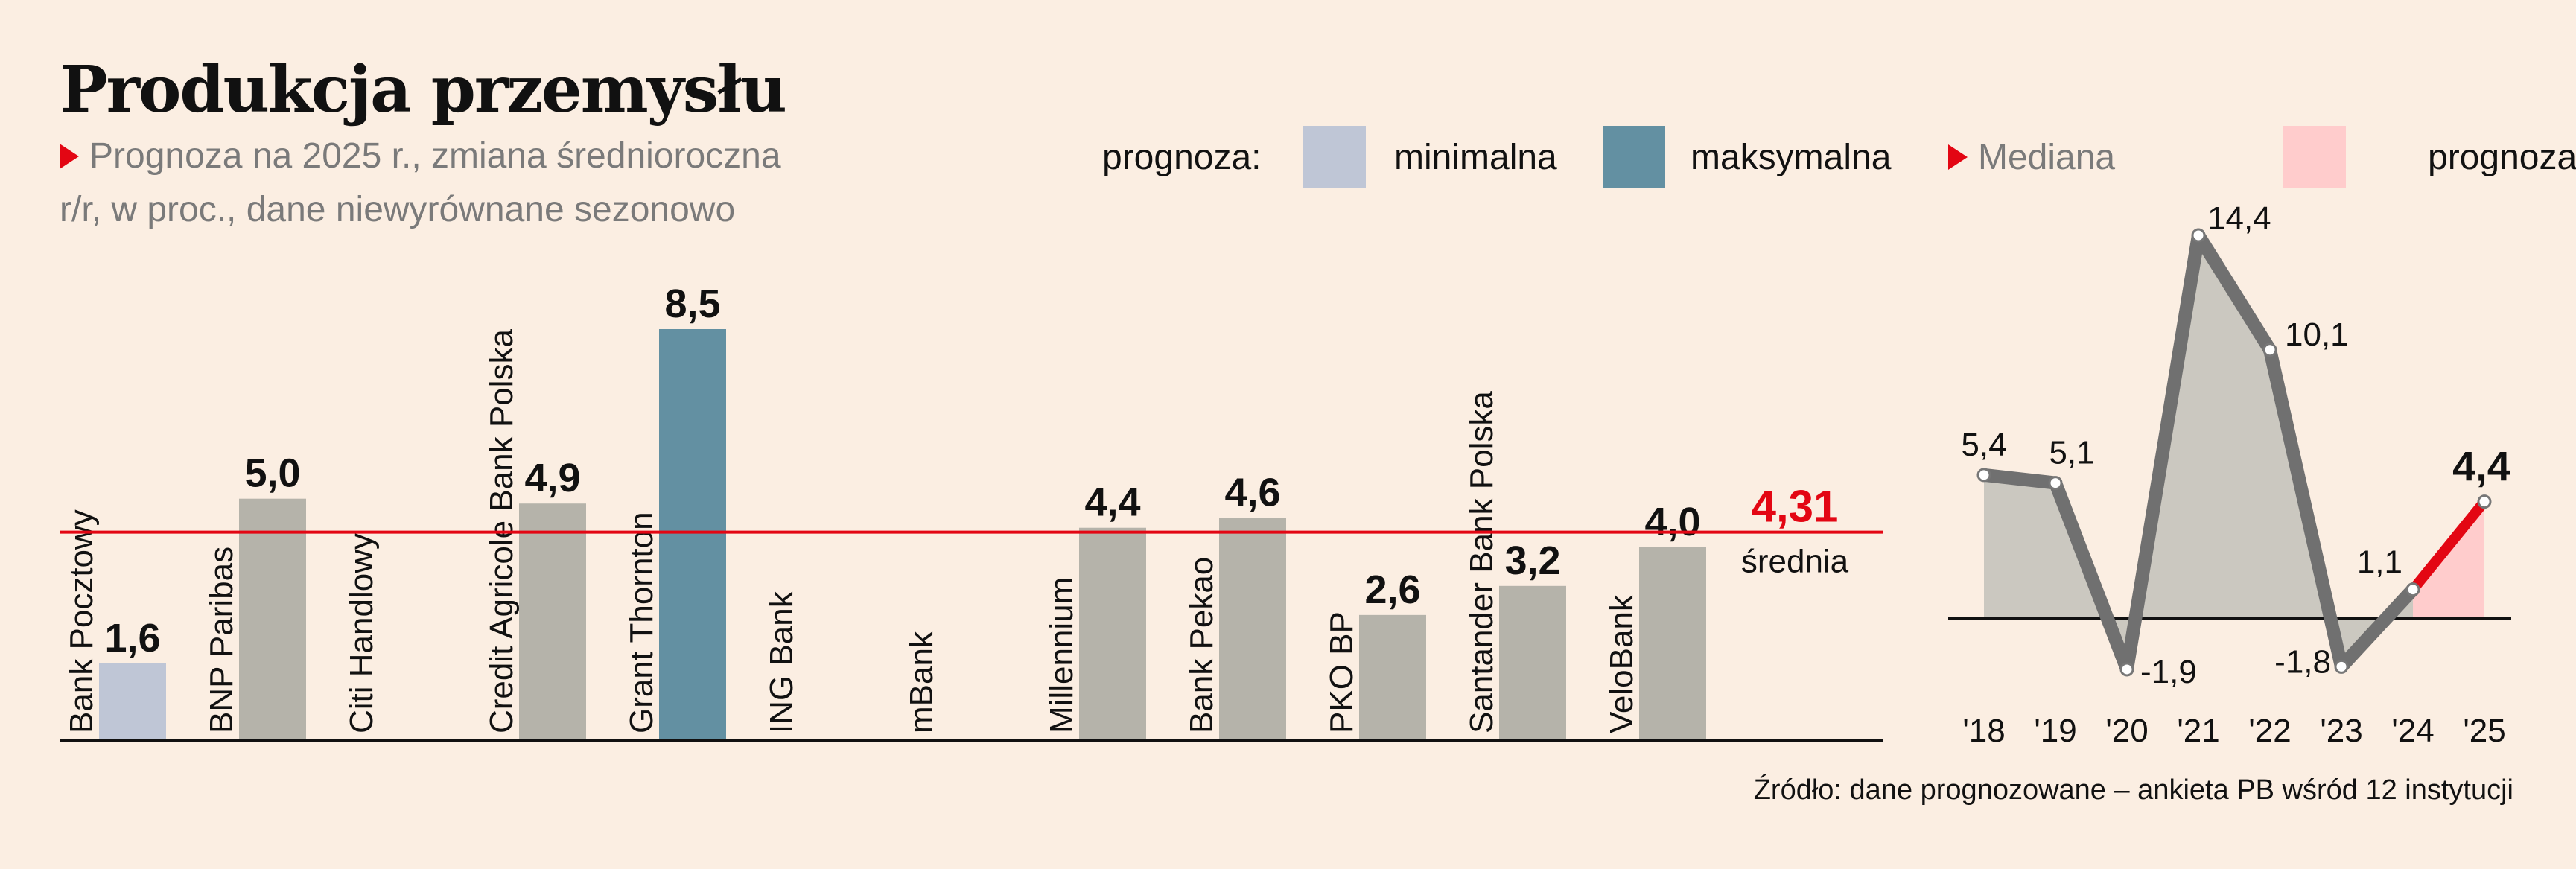 Image resolution: width=2576 pixels, height=869 pixels. I want to click on bar-category-label: VeloBank, so click(1621, 663).